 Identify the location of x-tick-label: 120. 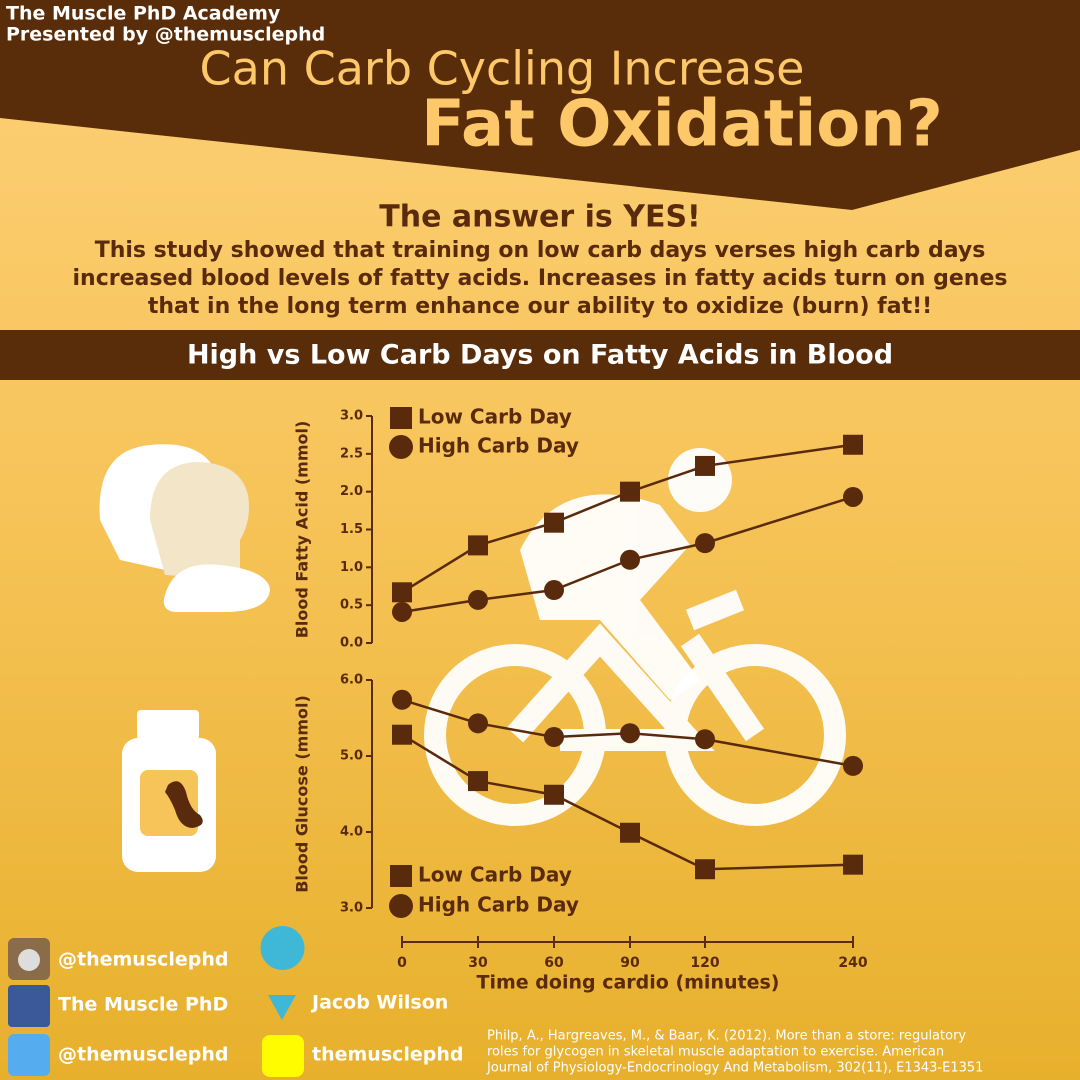
(704, 963).